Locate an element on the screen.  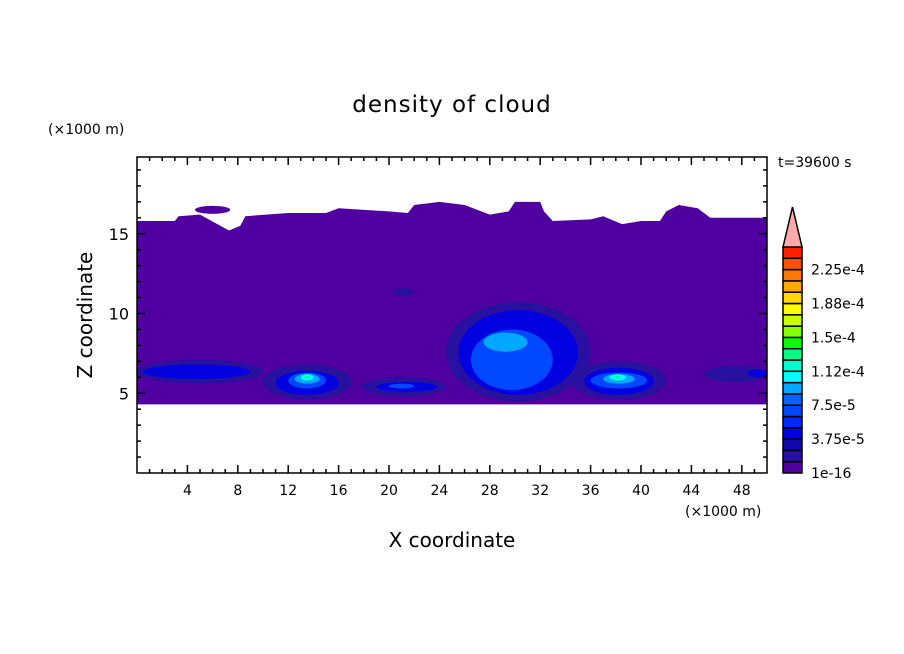
x-unit-label: (×1000 m) is located at coordinates (723, 512).